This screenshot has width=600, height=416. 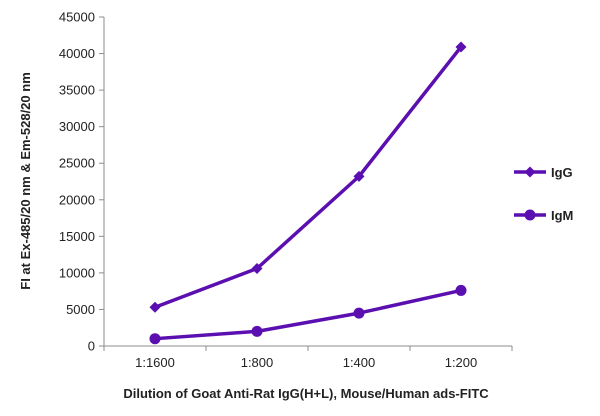 I want to click on x-tick-label: 1:1600, so click(x=155, y=362).